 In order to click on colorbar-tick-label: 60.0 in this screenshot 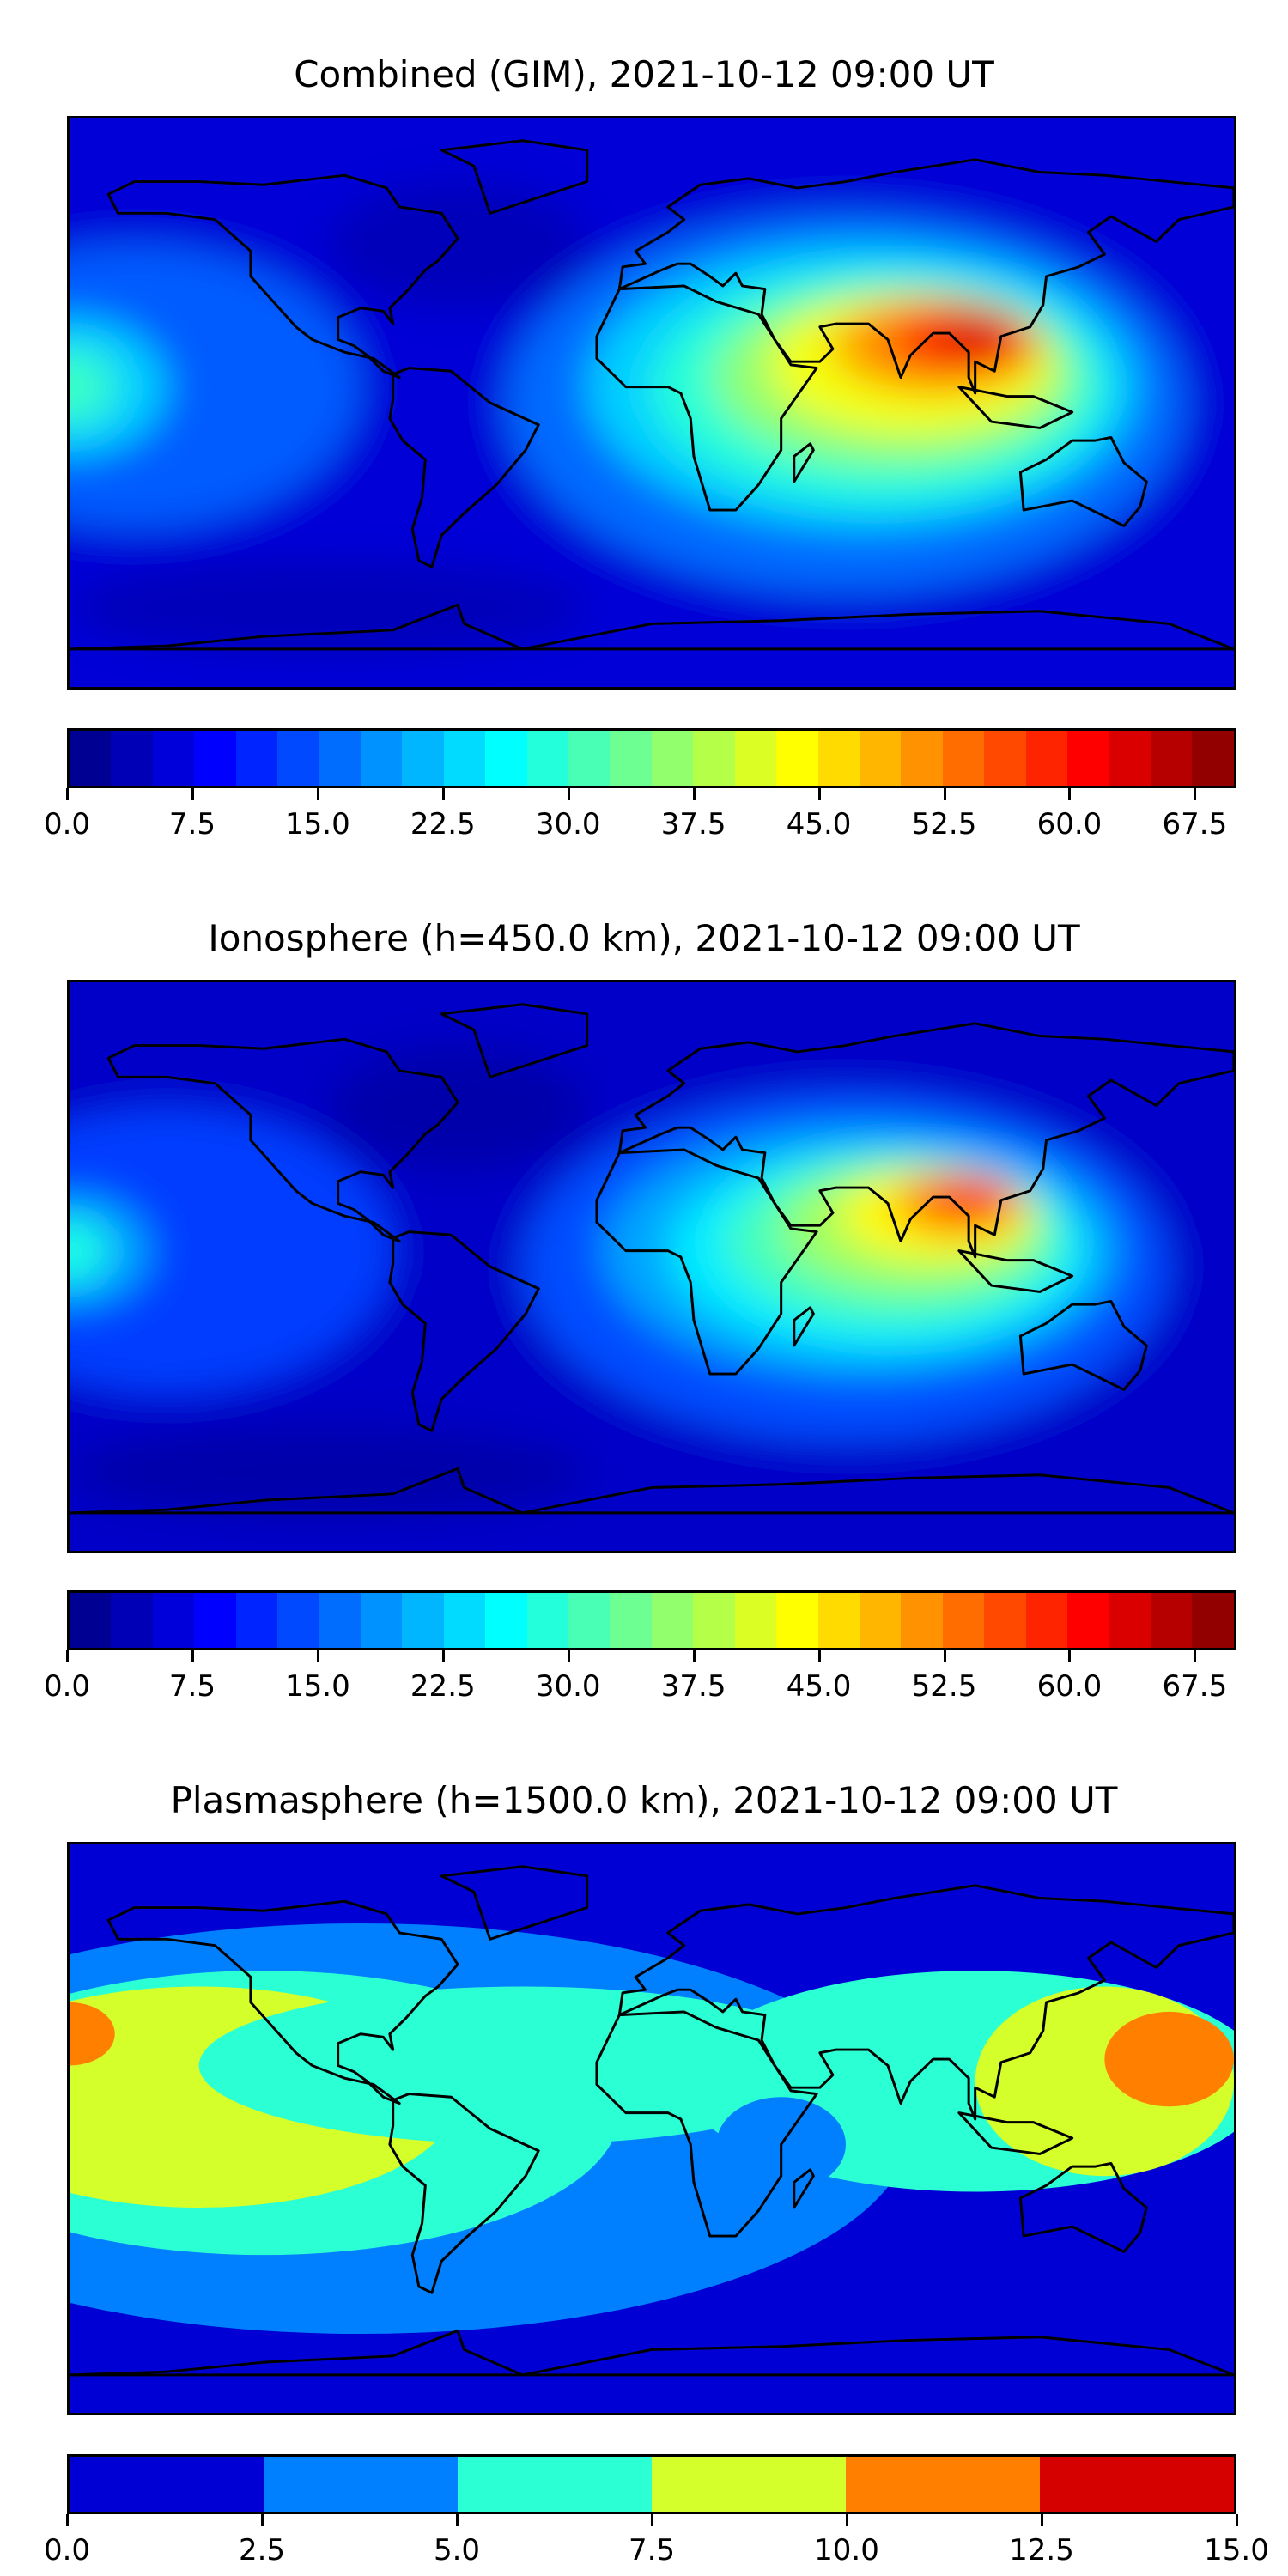, I will do `click(1069, 824)`.